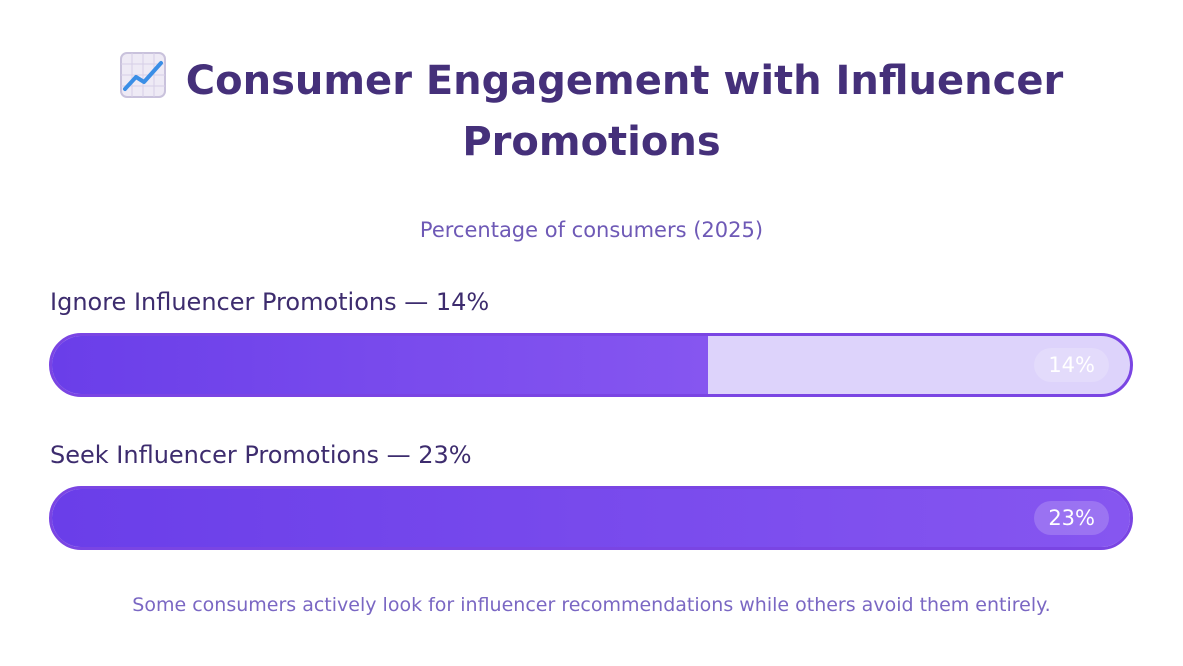 This screenshot has height=666, width=1183. I want to click on bar-label: Ignore Influencer Promotions — 14%, so click(270, 302).